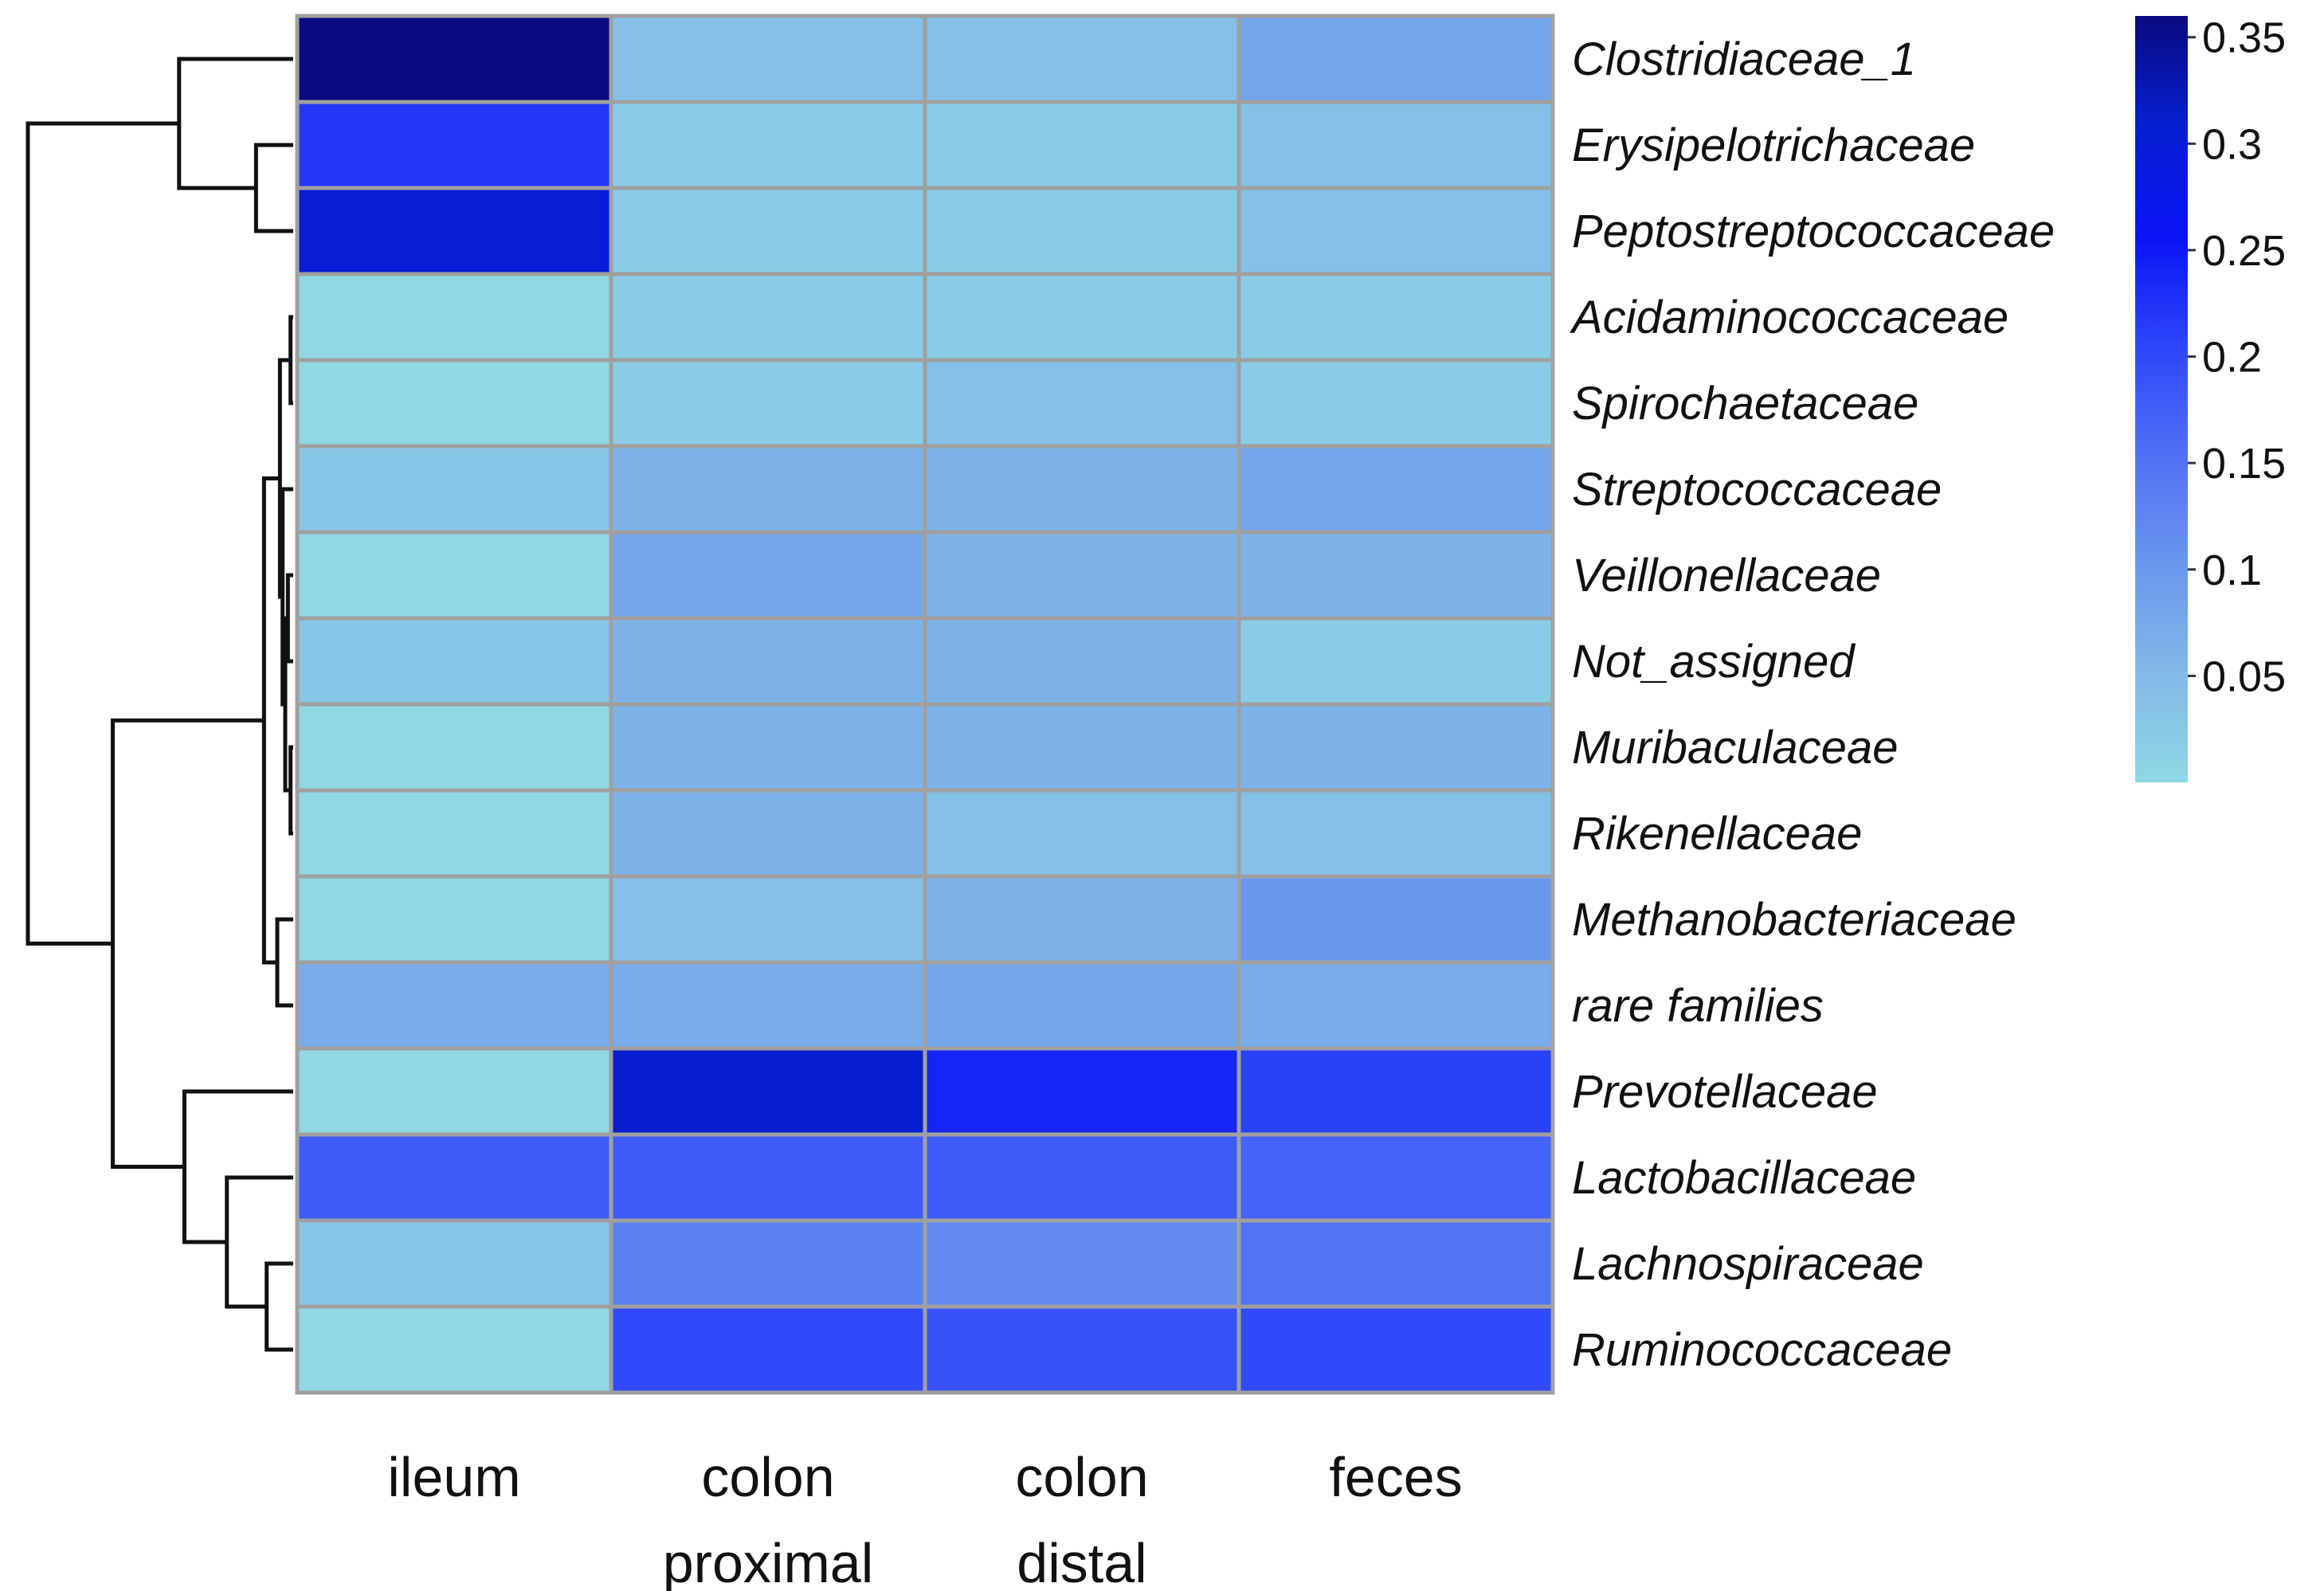 This screenshot has height=1591, width=2324. What do you see at coordinates (1744, 59) in the screenshot?
I see `row-label: Clostridiaceae_1` at bounding box center [1744, 59].